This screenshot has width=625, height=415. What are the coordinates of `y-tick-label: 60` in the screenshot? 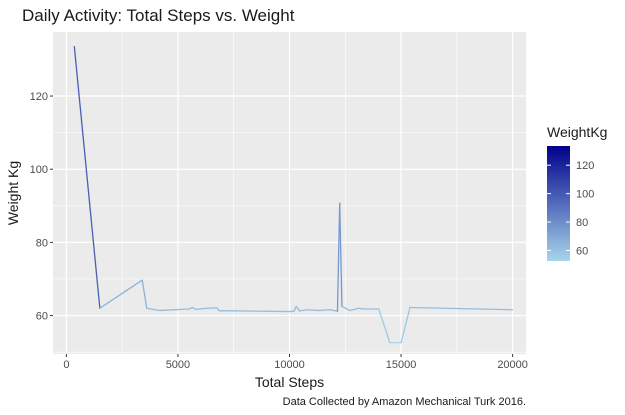 It's located at (42, 317).